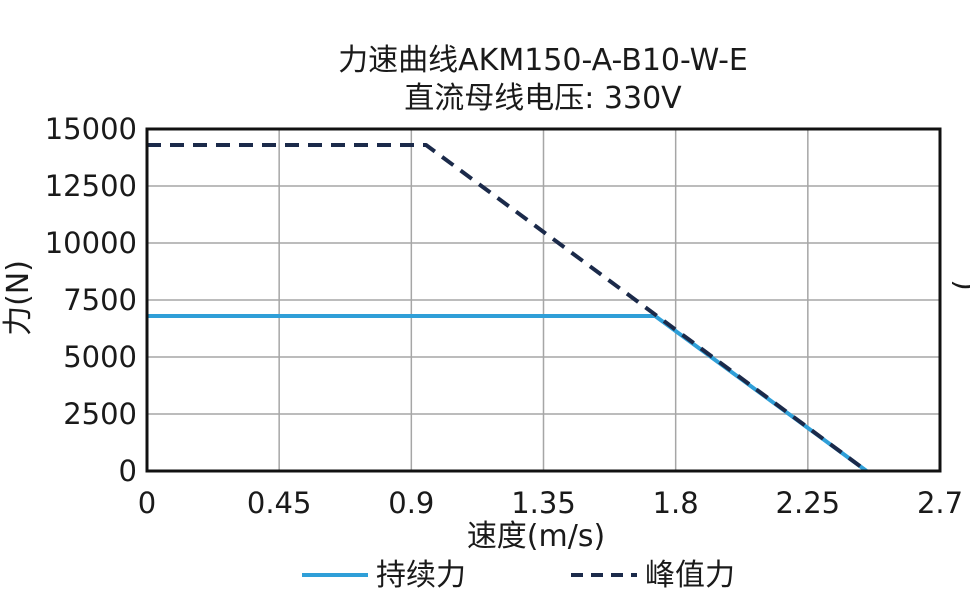  What do you see at coordinates (808, 503) in the screenshot?
I see `x-tick-label: 2.25` at bounding box center [808, 503].